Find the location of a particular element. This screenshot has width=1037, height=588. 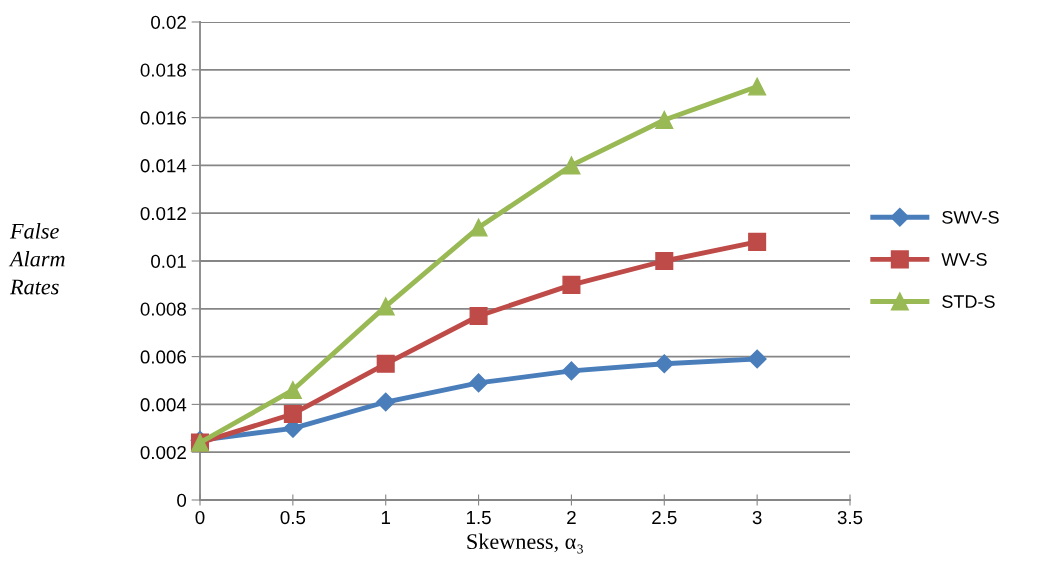

y-tick-label: 0.016 is located at coordinates (163, 118).